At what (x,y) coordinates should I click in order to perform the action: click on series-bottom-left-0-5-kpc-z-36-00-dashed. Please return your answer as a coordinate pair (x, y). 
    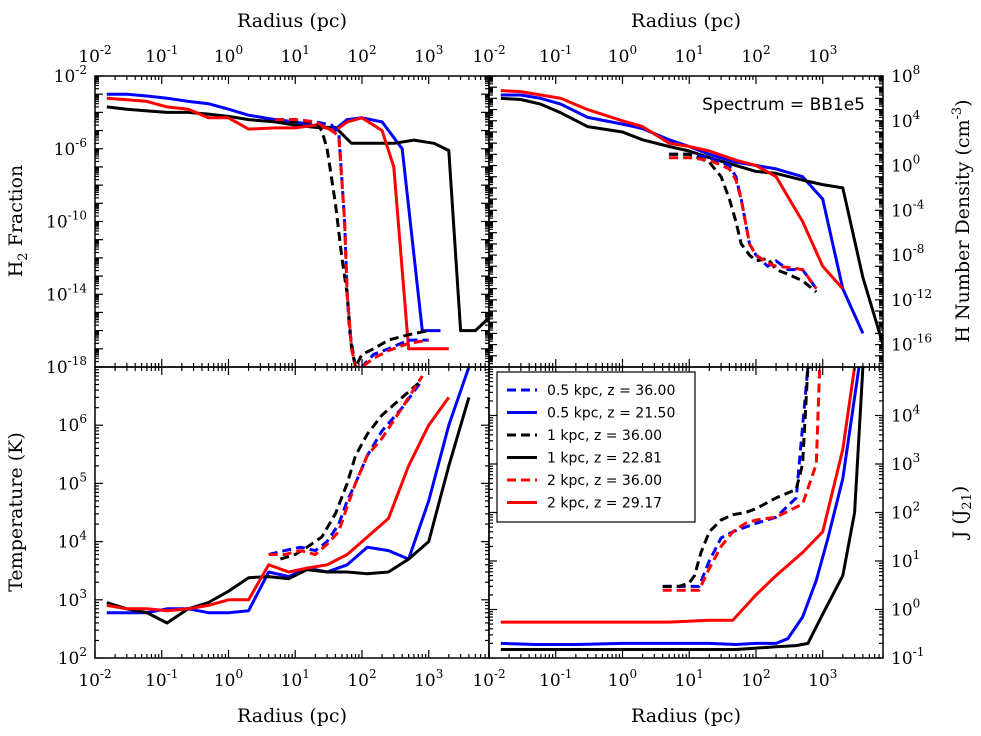
    Looking at the image, I should click on (346, 467).